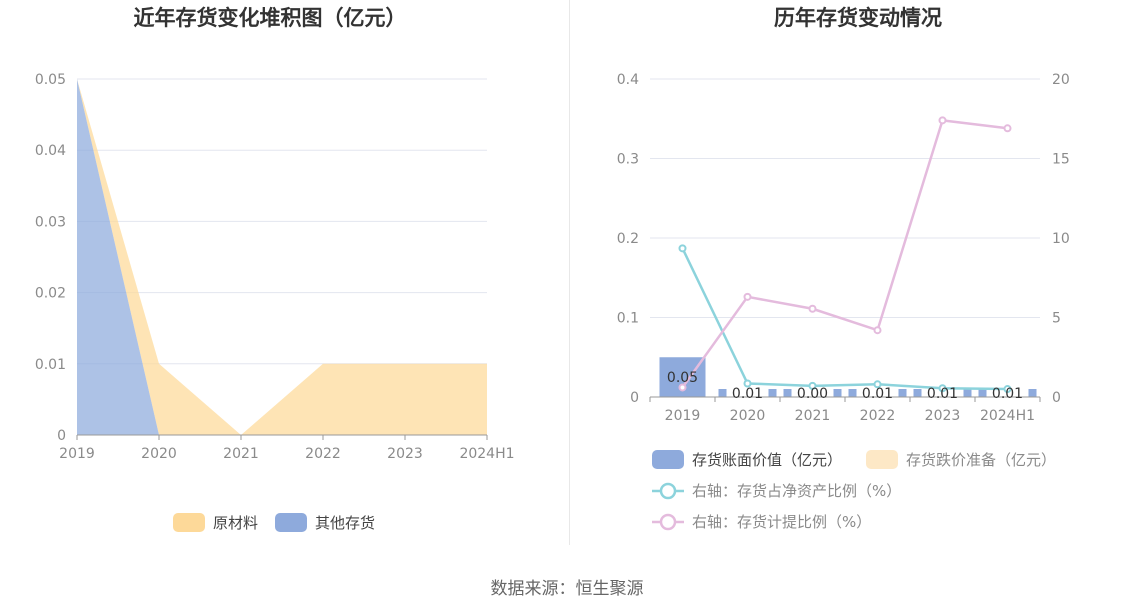 The height and width of the screenshot is (612, 1134). Describe the element at coordinates (323, 454) in the screenshot. I see `left-x-tick-label: 2022` at that location.